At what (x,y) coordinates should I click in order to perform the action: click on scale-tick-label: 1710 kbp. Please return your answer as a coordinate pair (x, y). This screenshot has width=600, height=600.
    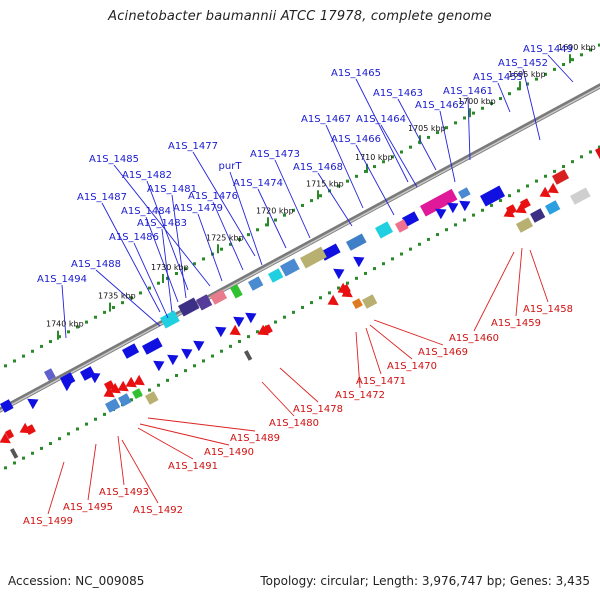
    Looking at the image, I should click on (374, 157).